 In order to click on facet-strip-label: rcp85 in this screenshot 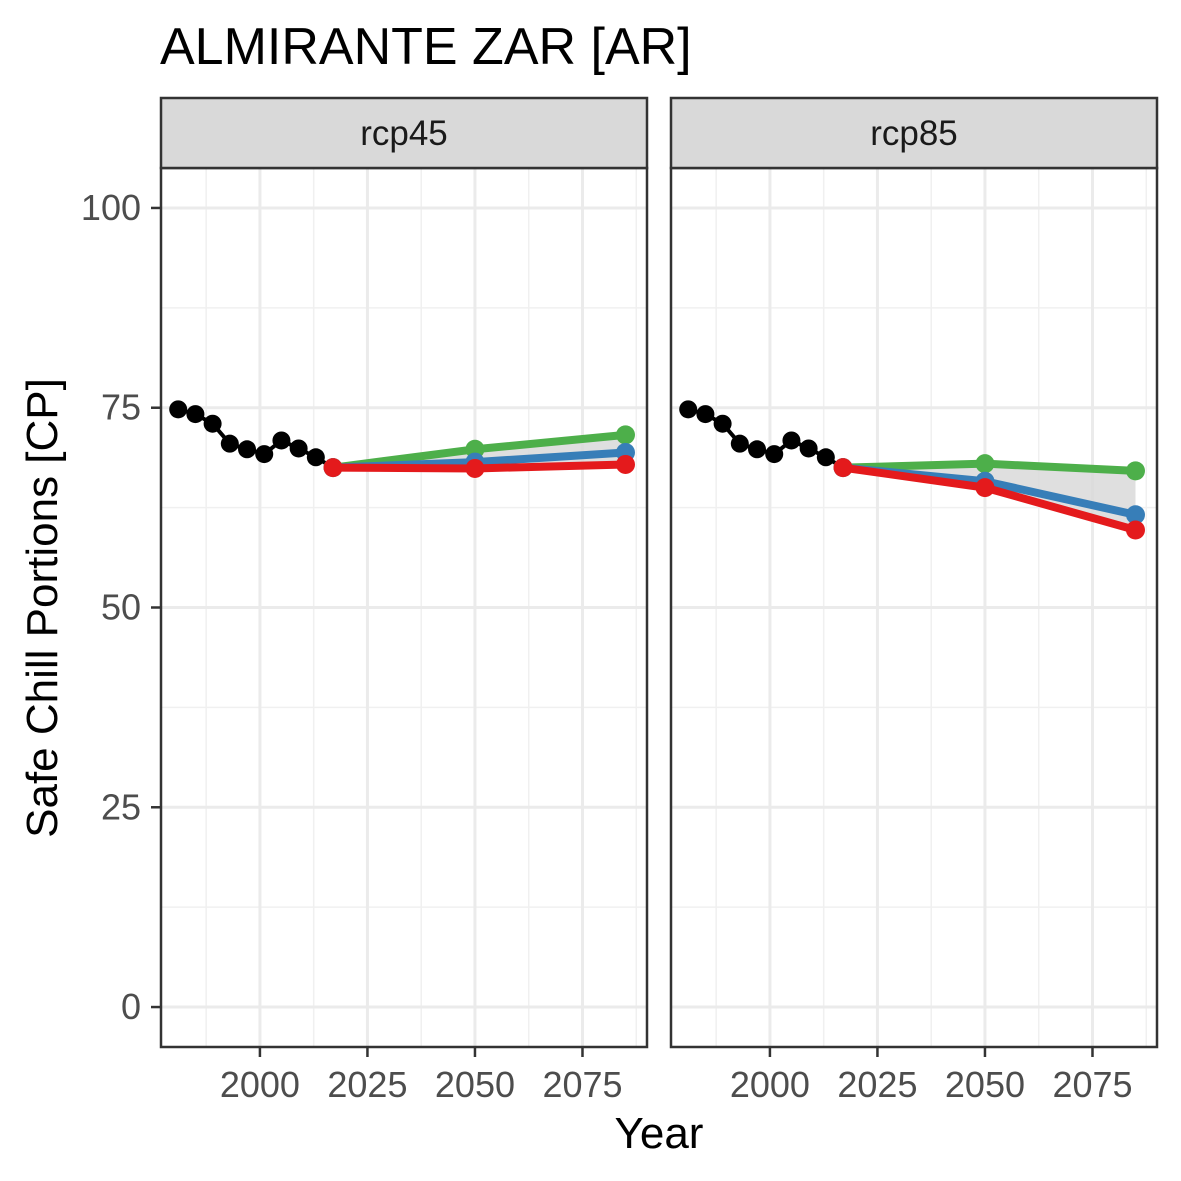, I will do `click(914, 133)`.